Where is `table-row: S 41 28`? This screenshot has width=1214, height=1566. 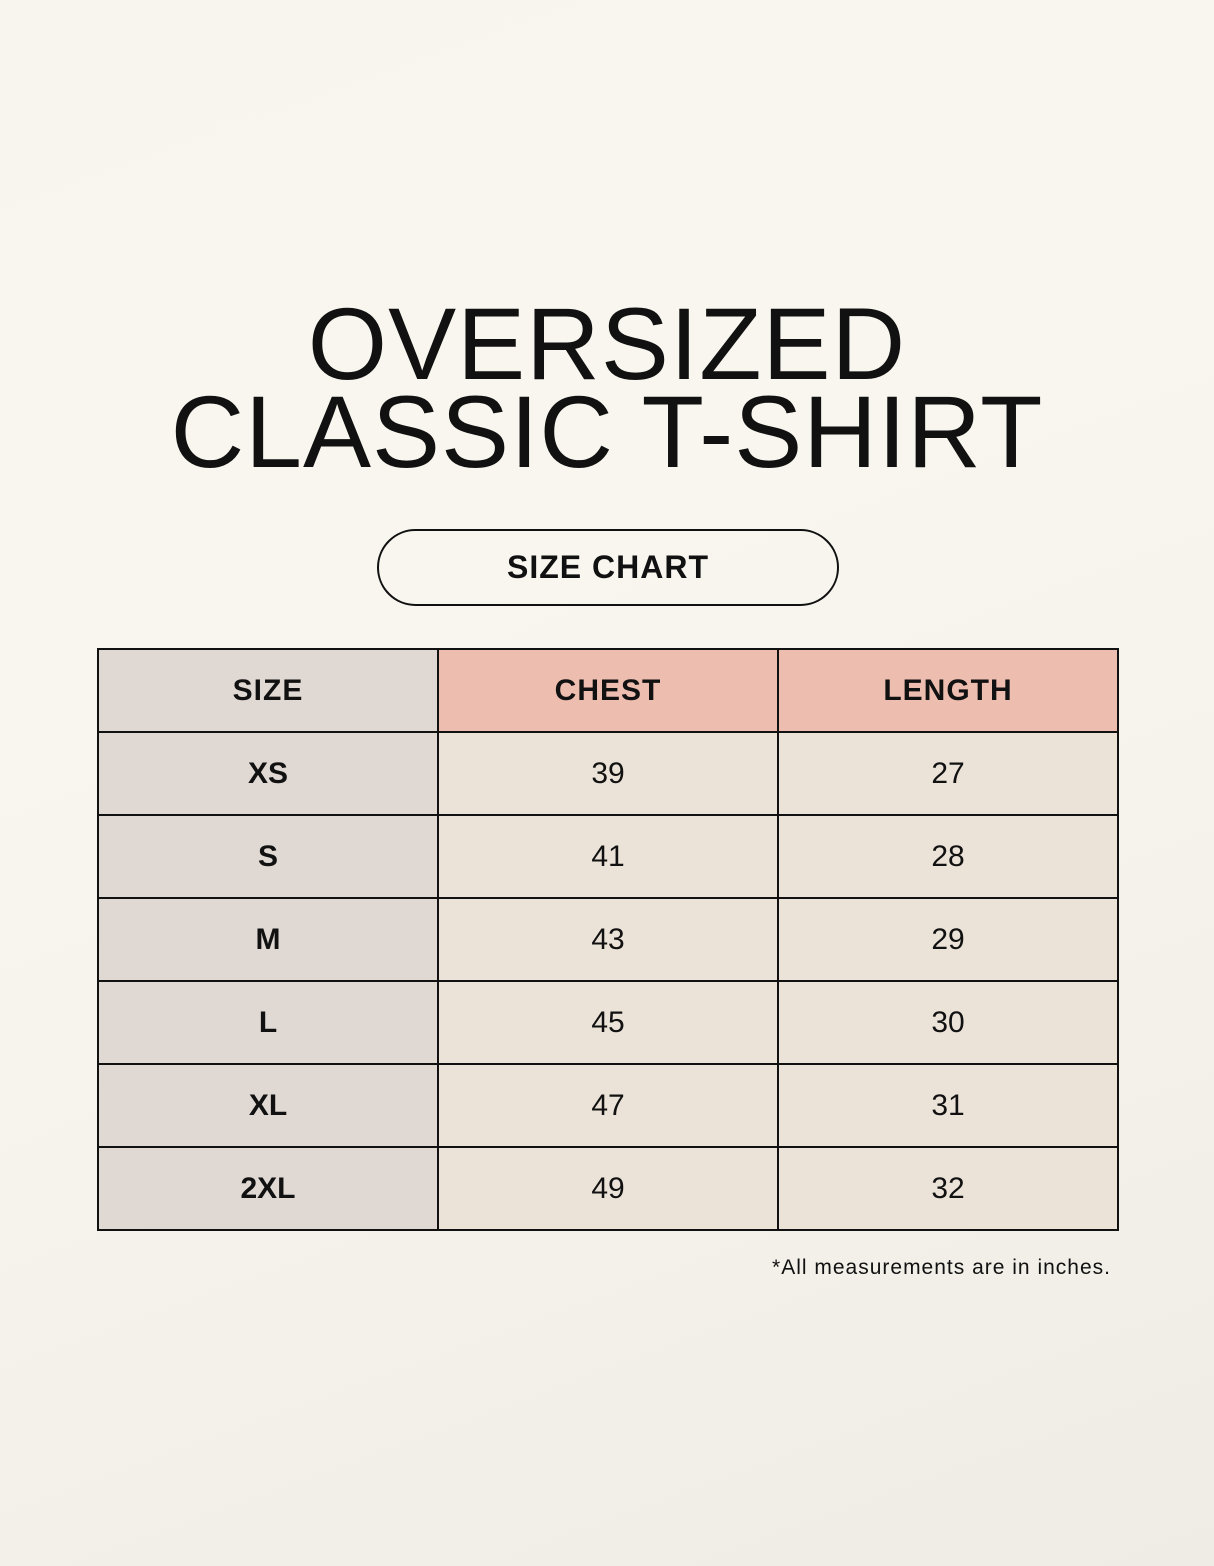 table-row: S 41 28 is located at coordinates (608, 856).